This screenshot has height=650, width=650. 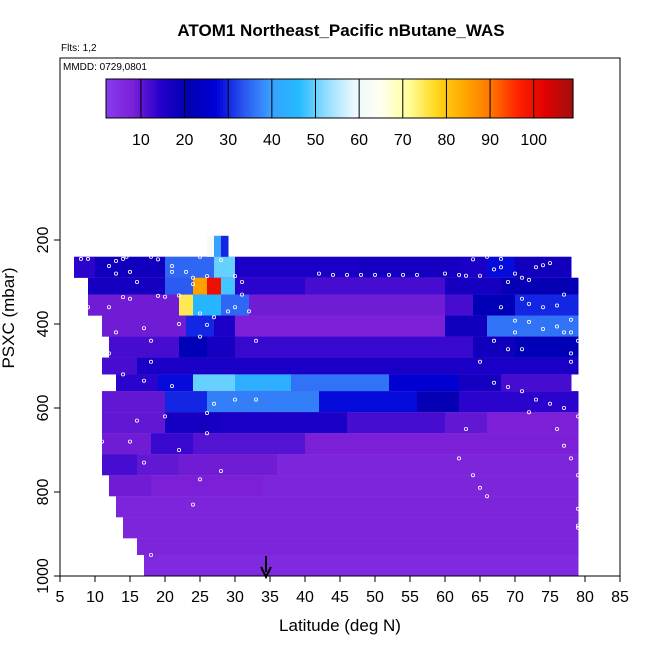 What do you see at coordinates (43, 492) in the screenshot?
I see `y-tick-label: 800` at bounding box center [43, 492].